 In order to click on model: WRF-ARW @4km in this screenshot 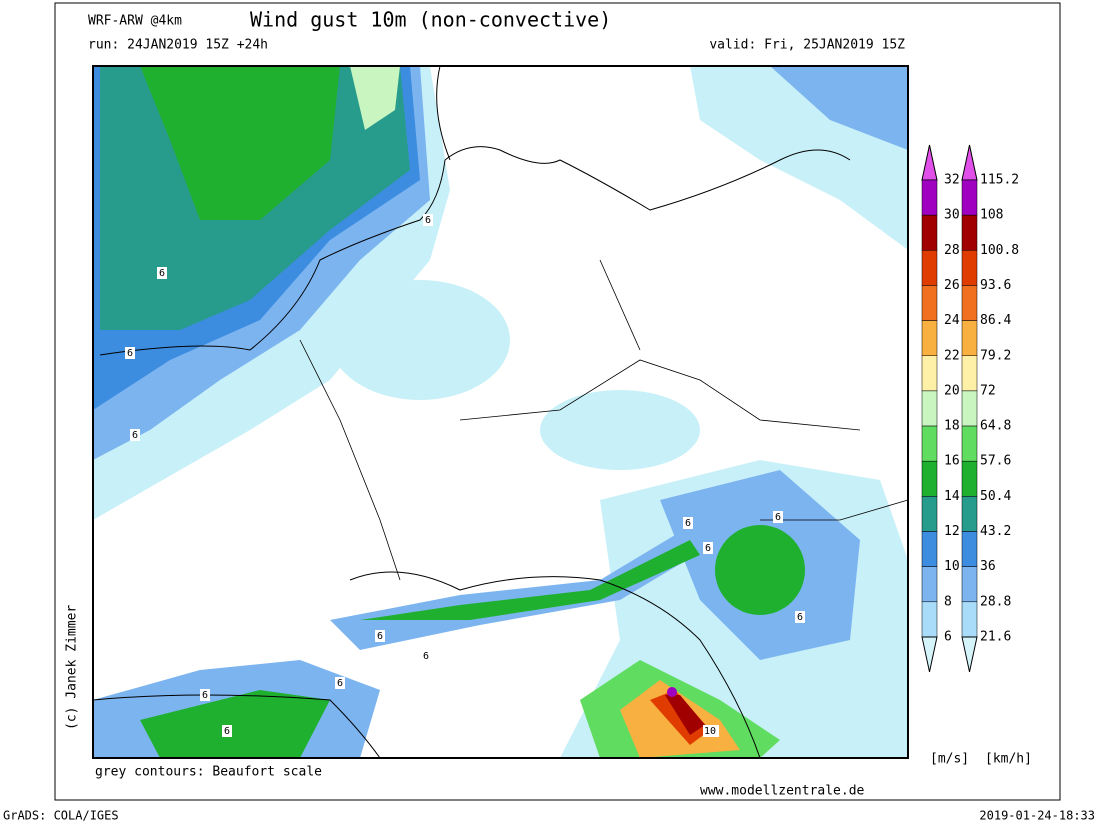, I will do `click(135, 21)`.